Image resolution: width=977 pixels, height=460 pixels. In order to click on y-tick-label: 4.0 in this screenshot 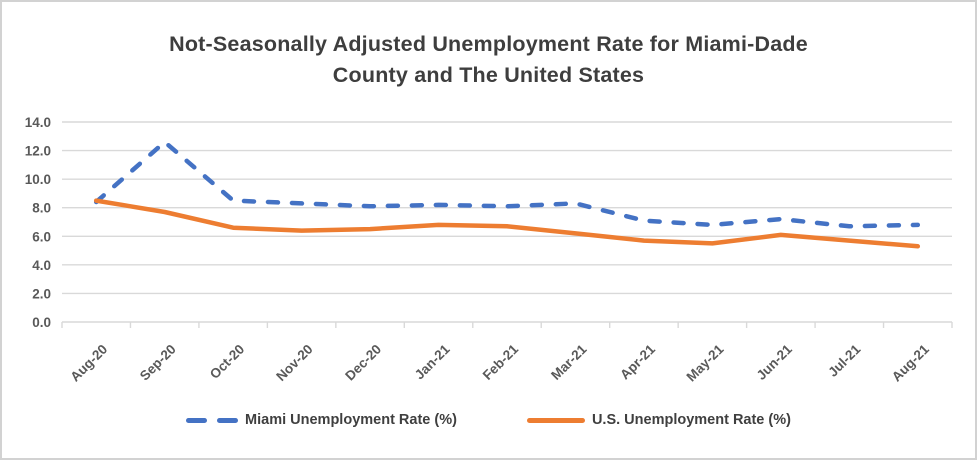, I will do `click(41, 265)`.